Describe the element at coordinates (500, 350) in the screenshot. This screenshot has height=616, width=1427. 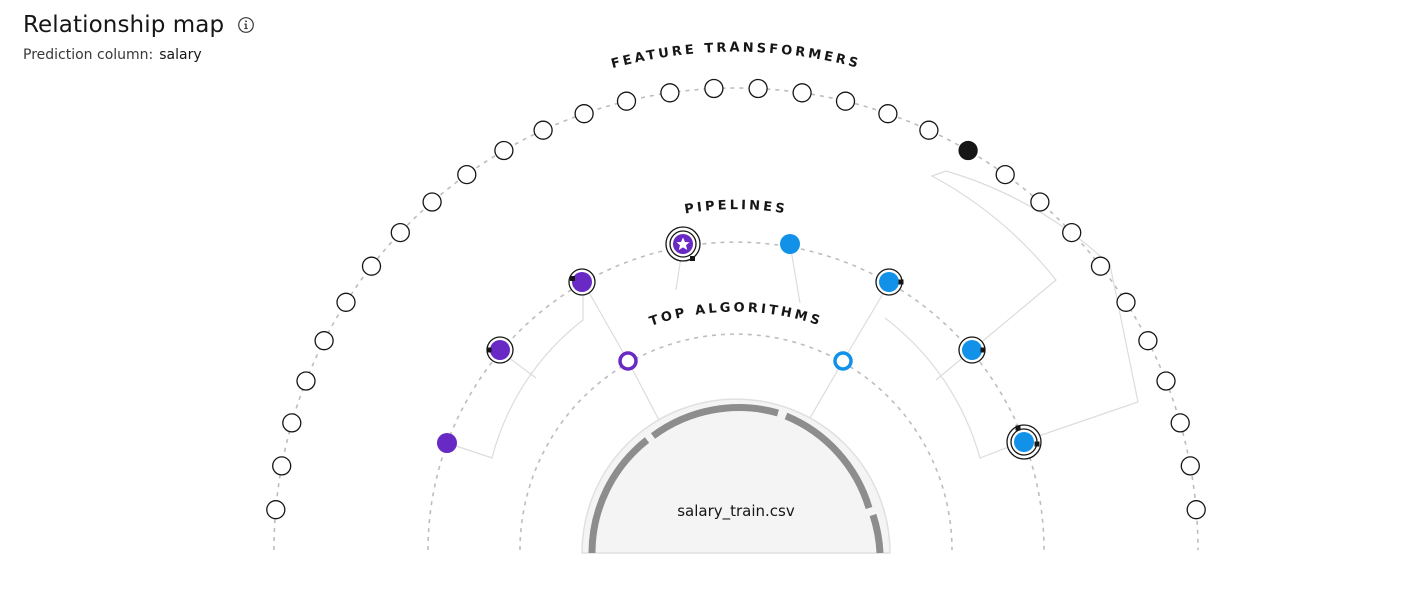
I see `pipeline-node-p2` at that location.